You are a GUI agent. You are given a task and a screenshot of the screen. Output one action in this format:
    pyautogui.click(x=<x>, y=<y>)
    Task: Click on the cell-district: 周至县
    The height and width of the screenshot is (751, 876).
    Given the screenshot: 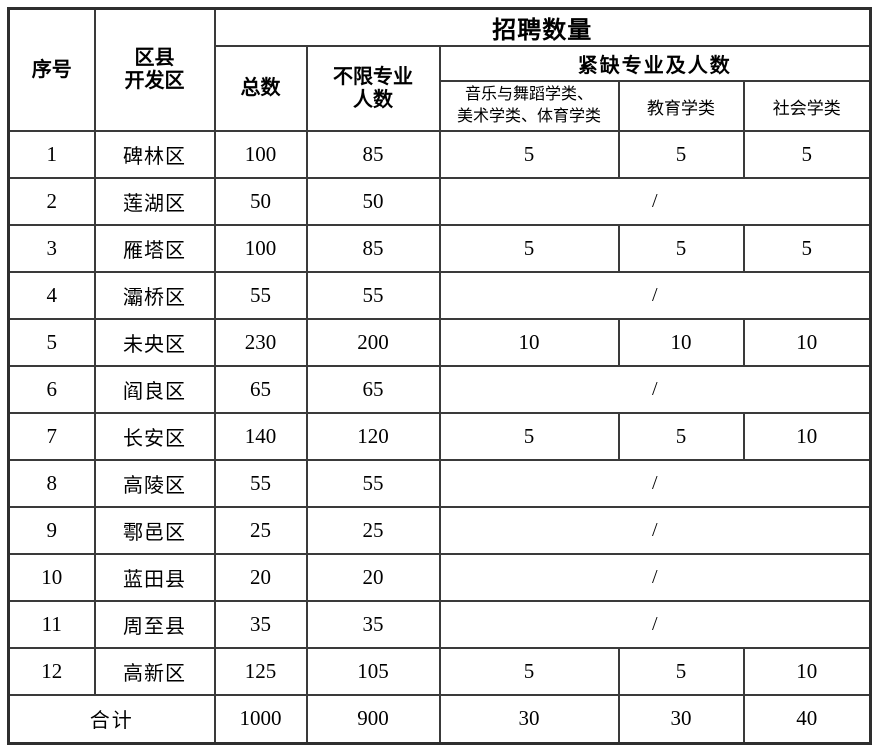 What is the action you would take?
    pyautogui.click(x=154, y=624)
    